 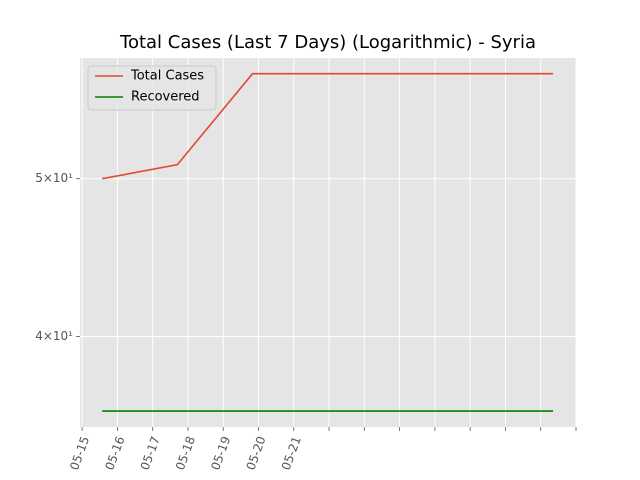 I want to click on legend-label: Total Cases, so click(x=167, y=76).